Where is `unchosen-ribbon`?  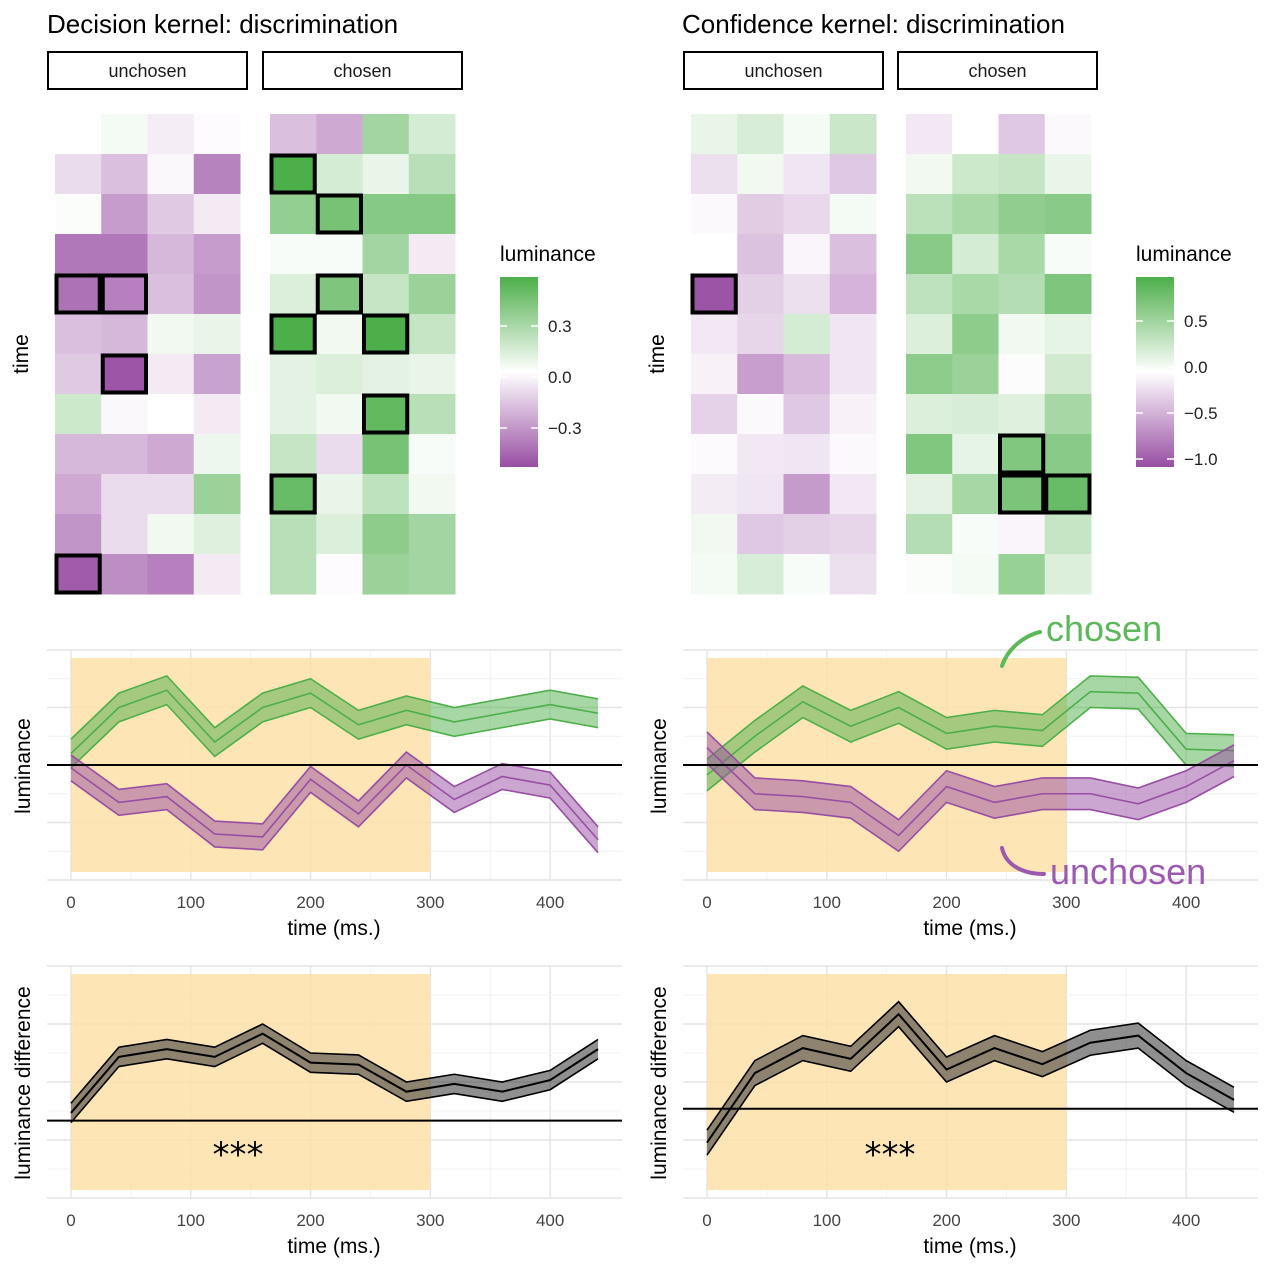 unchosen-ribbon is located at coordinates (334, 802).